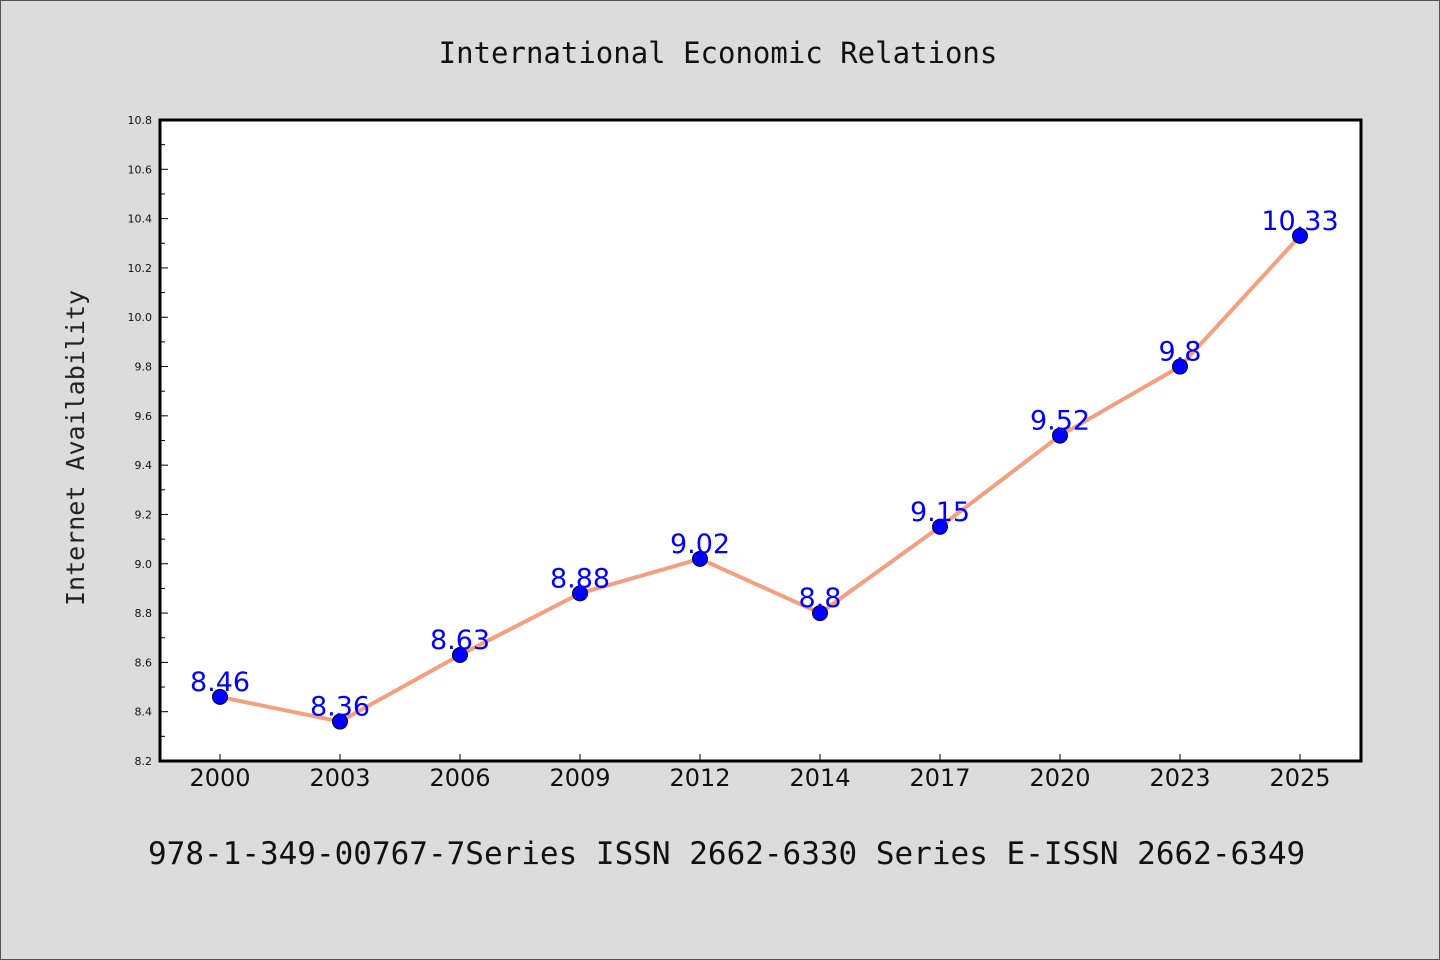  What do you see at coordinates (339, 778) in the screenshot?
I see `x-tick-label: 2003` at bounding box center [339, 778].